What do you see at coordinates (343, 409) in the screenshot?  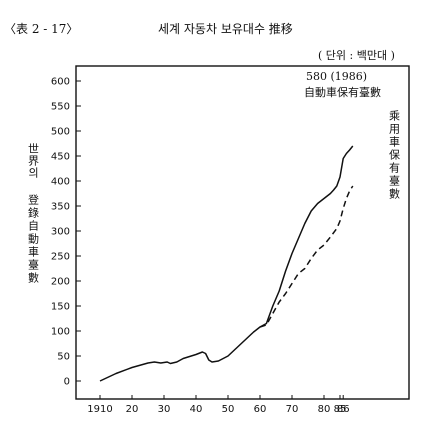 I see `x-tick-label: 86` at bounding box center [343, 409].